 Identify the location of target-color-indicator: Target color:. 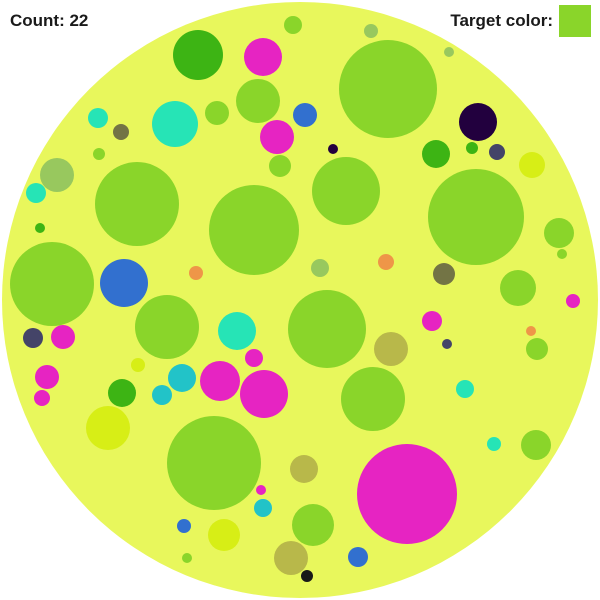
(520, 21).